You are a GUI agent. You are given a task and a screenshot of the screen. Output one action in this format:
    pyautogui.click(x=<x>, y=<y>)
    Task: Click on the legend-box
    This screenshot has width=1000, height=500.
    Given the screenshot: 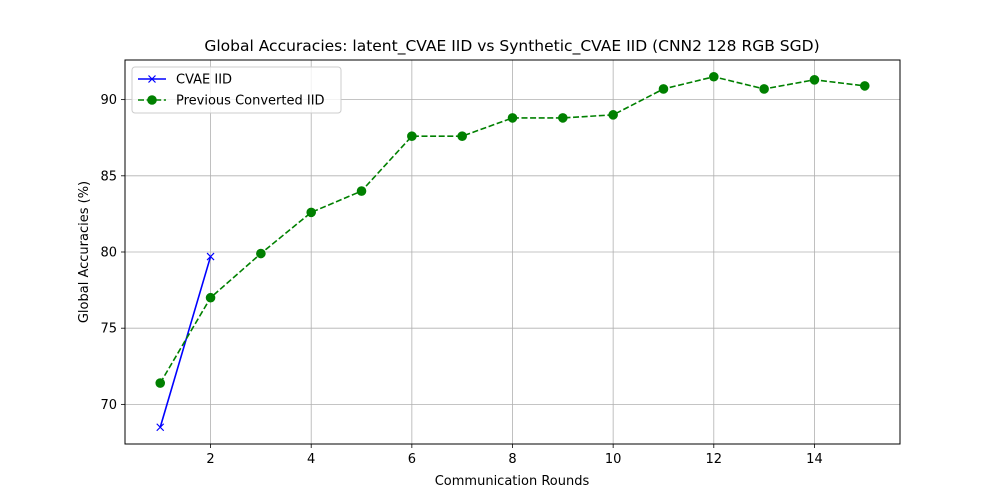 What is the action you would take?
    pyautogui.click(x=236, y=90)
    